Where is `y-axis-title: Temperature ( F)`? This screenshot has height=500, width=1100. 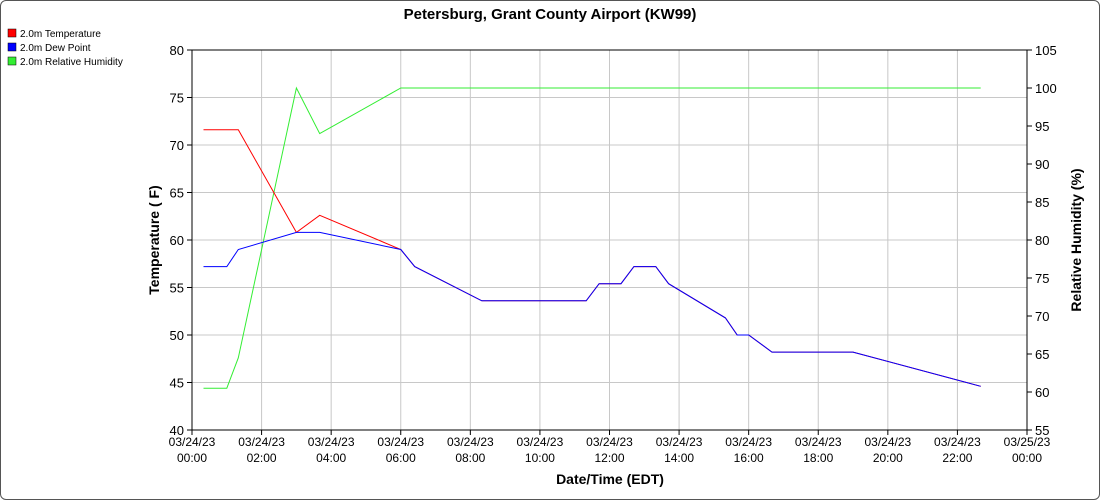
y-axis-title: Temperature ( F) is located at coordinates (154, 239).